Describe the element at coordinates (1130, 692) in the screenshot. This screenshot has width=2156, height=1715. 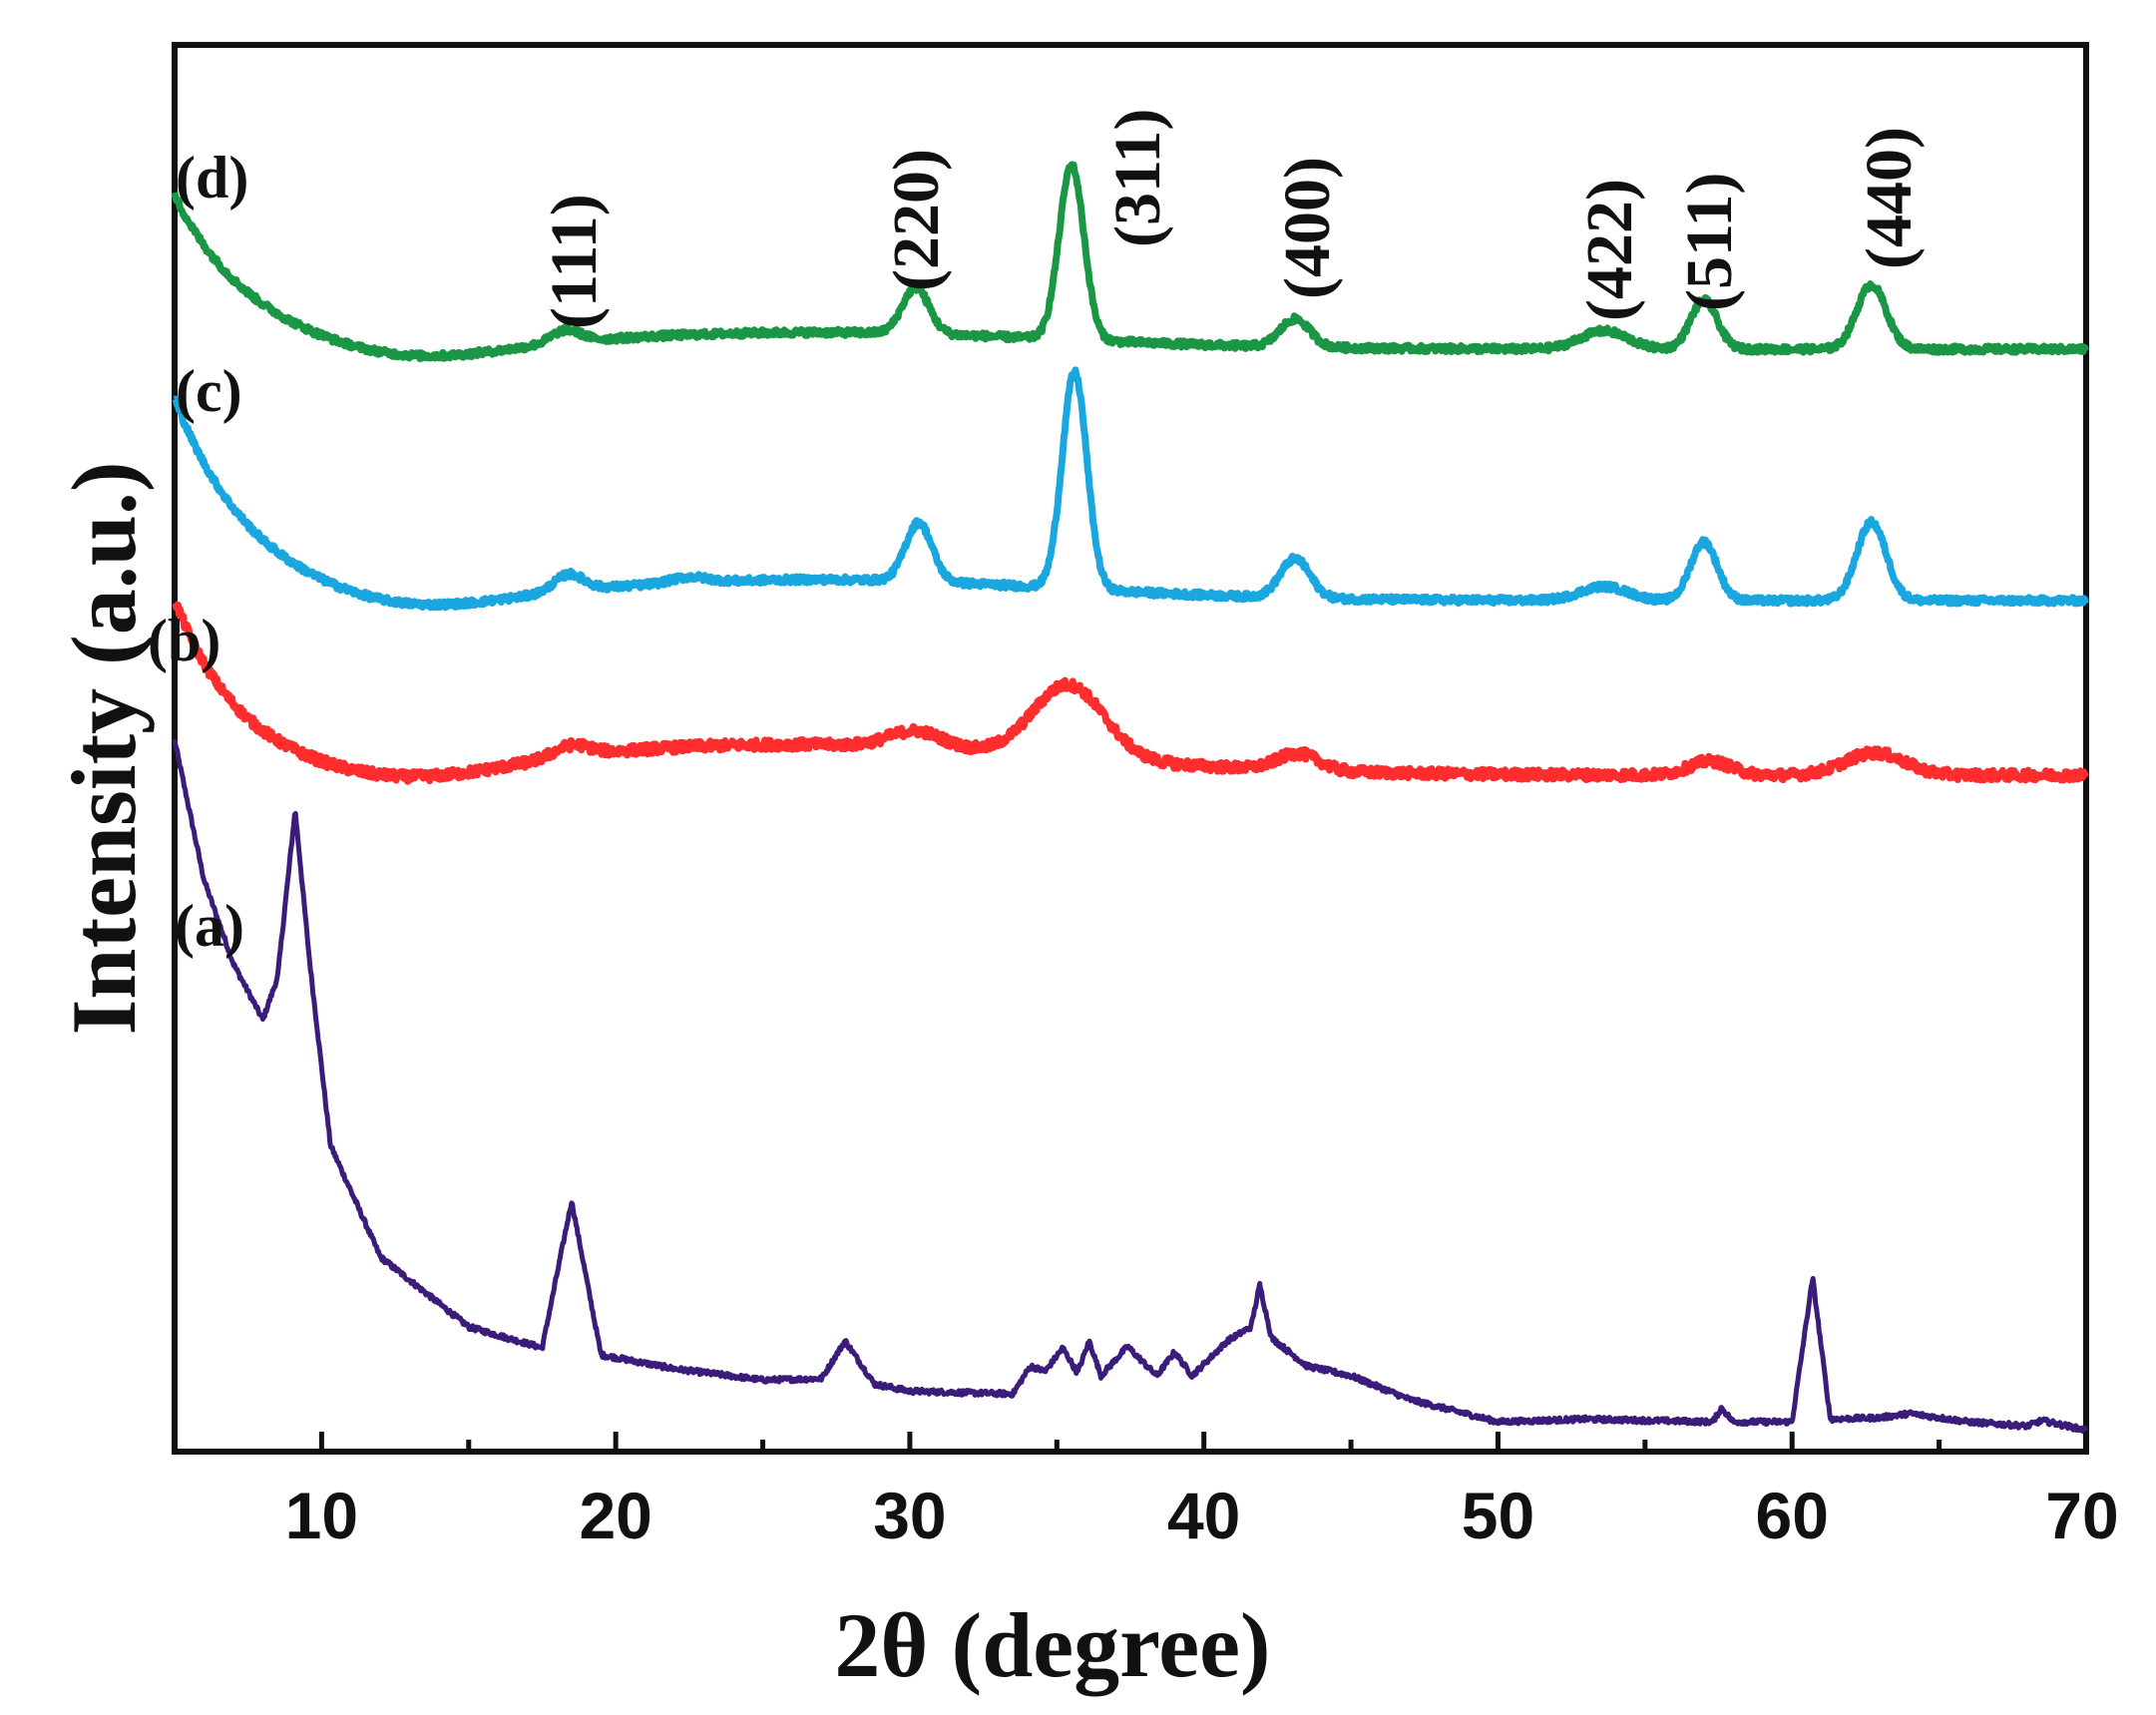
I see `series-line-b` at that location.